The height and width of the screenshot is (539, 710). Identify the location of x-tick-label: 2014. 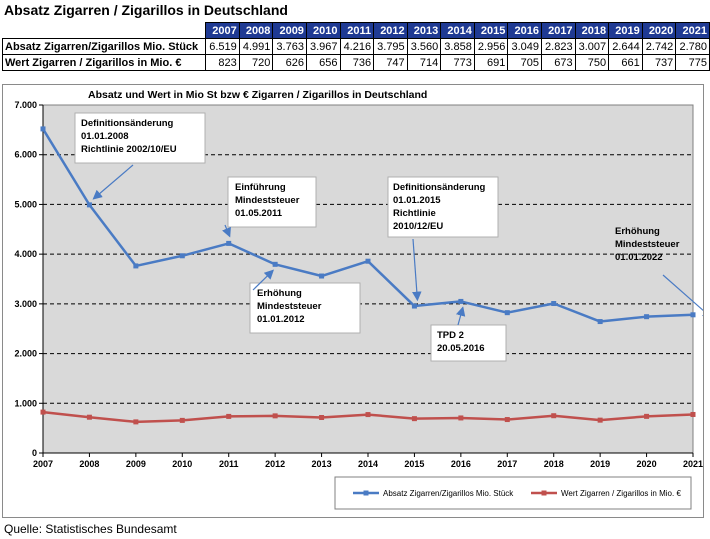
(368, 464).